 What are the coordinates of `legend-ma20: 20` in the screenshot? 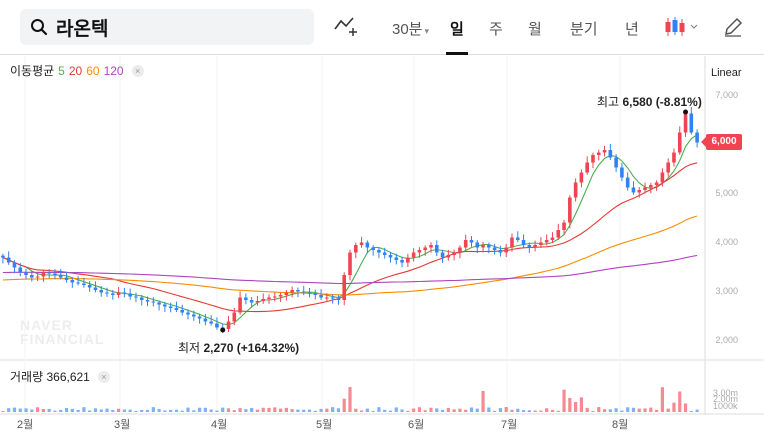 It's located at (75, 70).